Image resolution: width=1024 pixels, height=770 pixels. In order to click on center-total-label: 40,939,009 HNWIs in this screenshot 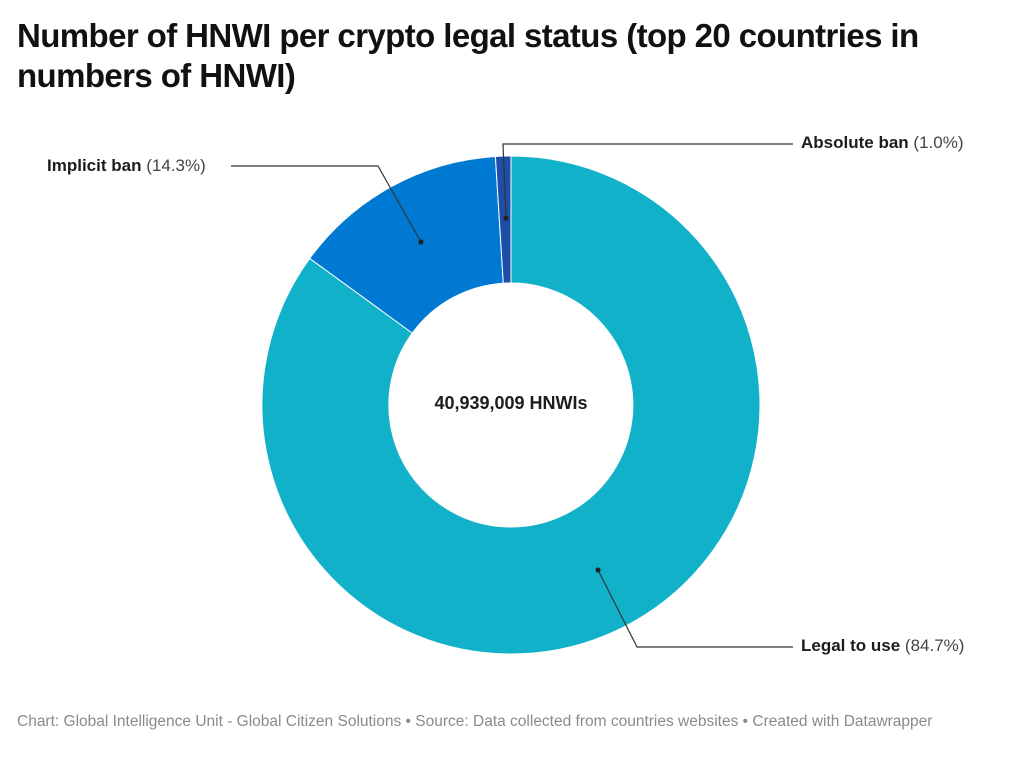, I will do `click(511, 403)`.